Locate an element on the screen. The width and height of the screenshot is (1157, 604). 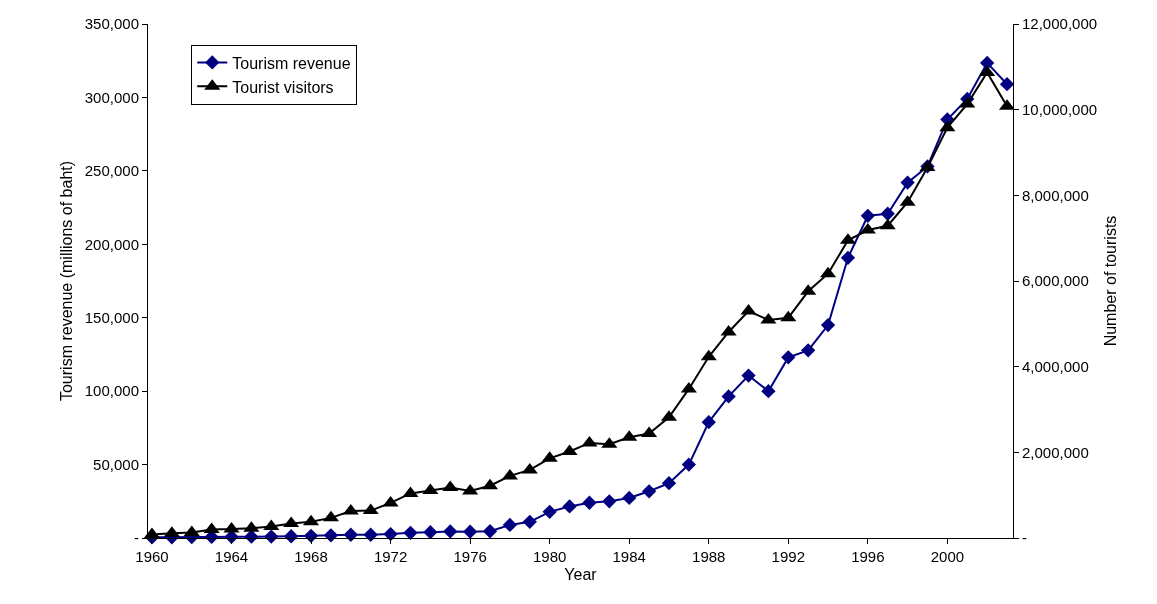
x-tick-label: 1980 is located at coordinates (549, 556).